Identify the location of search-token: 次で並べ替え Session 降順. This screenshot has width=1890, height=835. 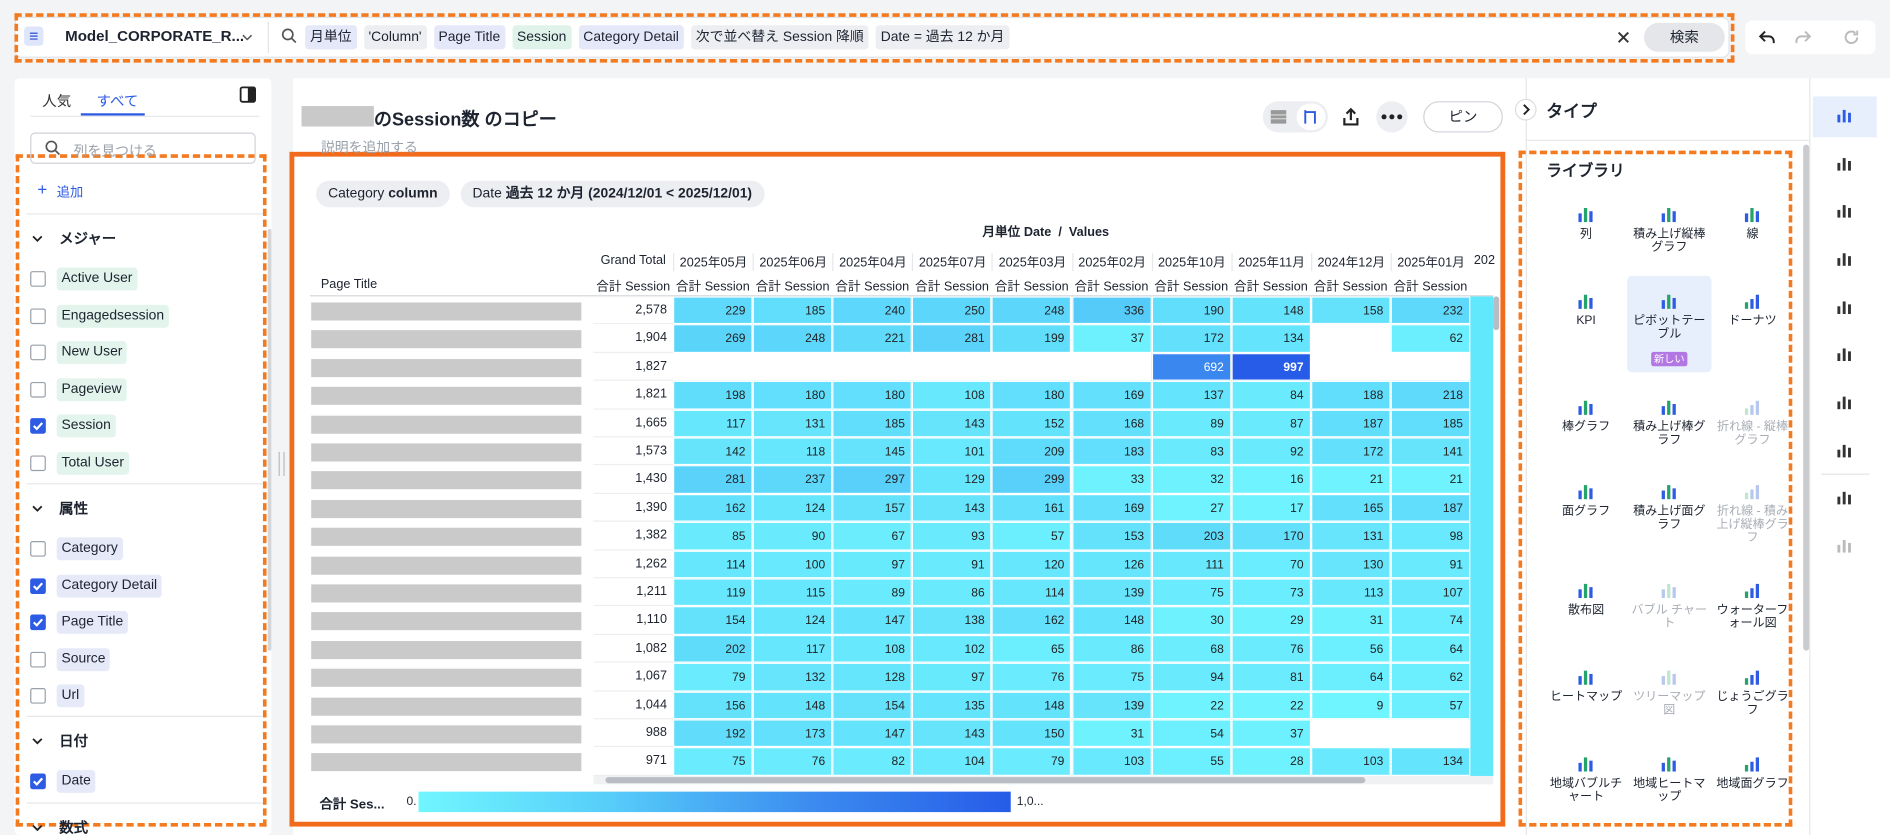
(779, 37).